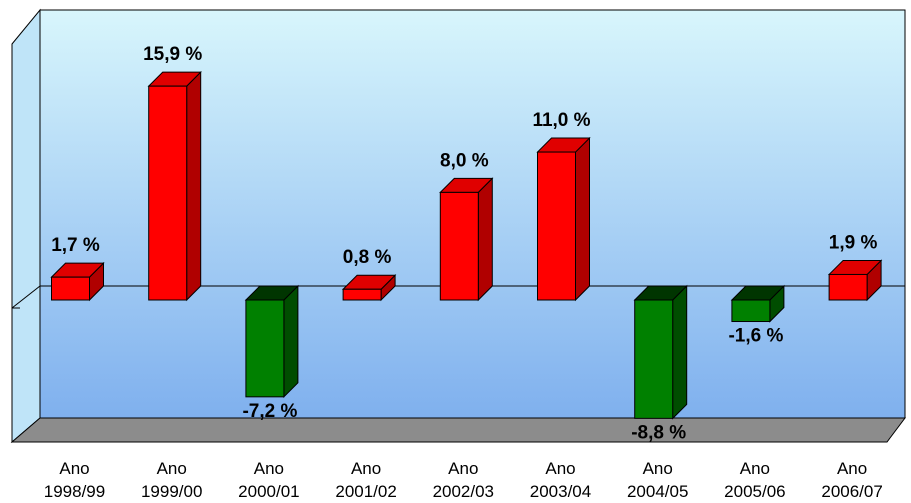 This screenshot has height=503, width=911. I want to click on side-wall, so click(26, 226).